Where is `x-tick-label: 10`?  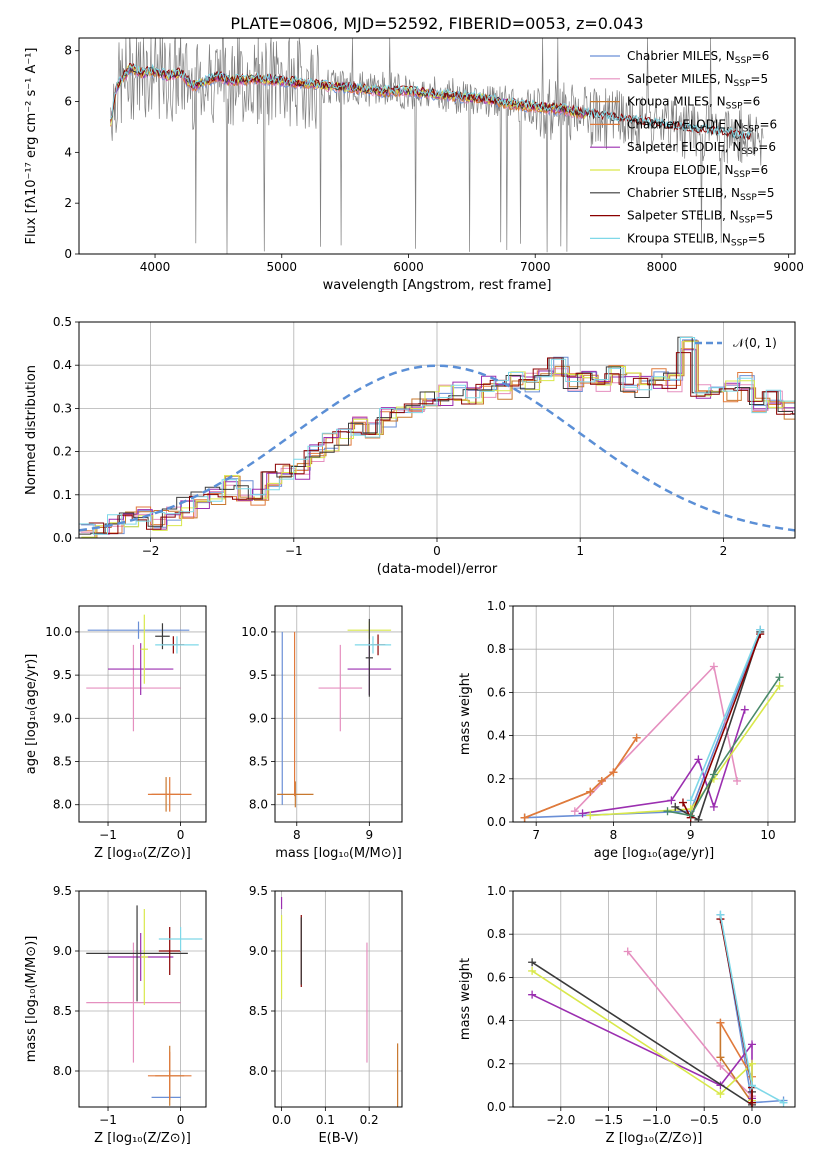 x-tick-label: 10 is located at coordinates (767, 835).